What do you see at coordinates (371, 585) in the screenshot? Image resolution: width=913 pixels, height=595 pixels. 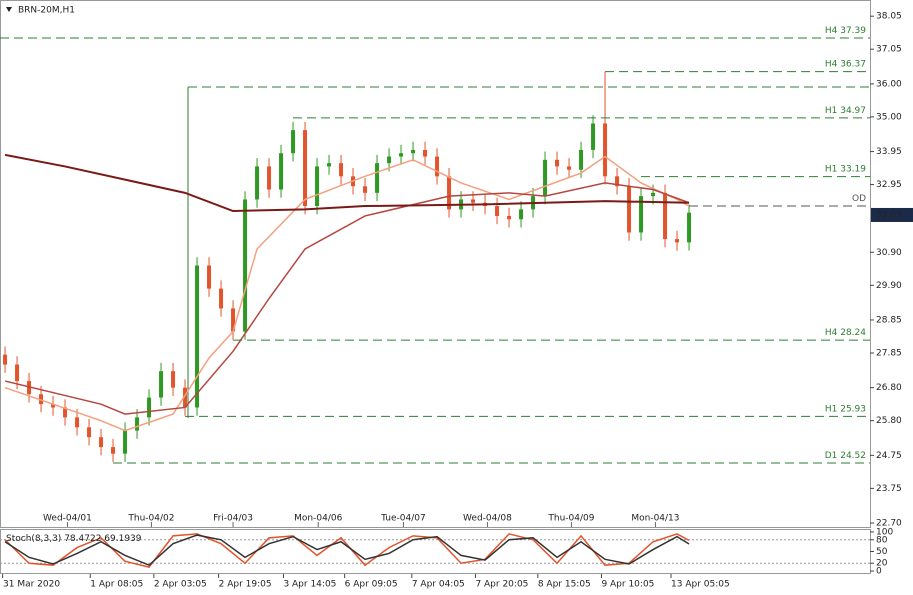 I see `x-tick-label: 6 Apr 09:05` at bounding box center [371, 585].